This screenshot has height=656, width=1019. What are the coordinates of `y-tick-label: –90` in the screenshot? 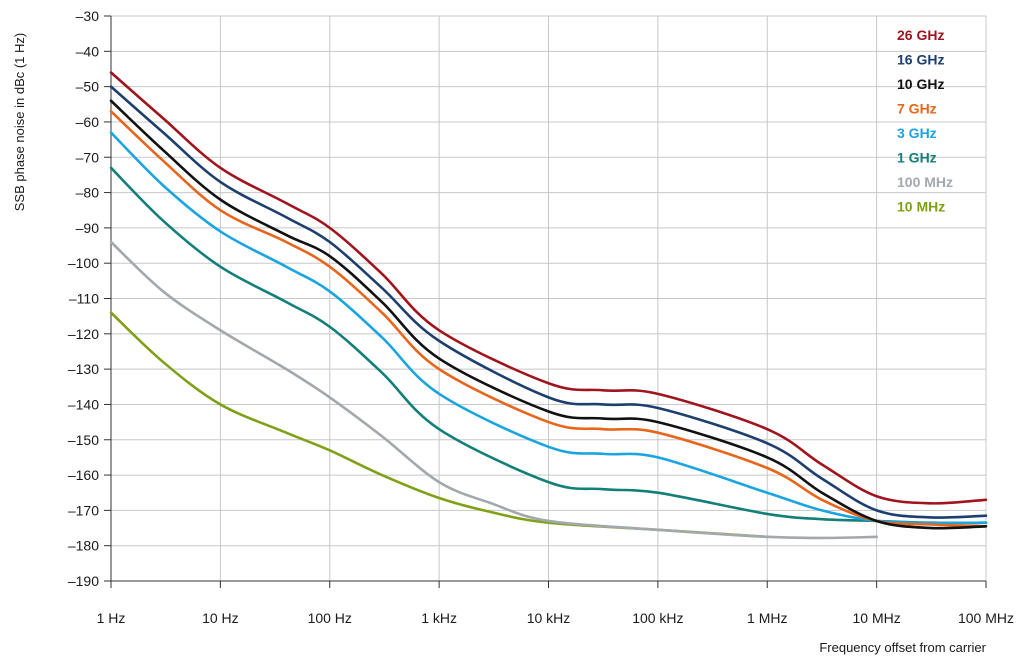 It's located at (88, 228).